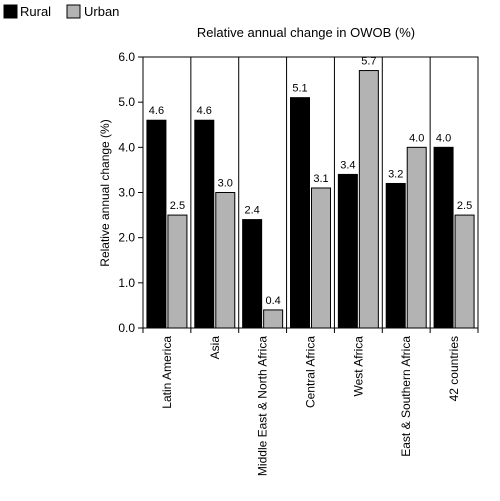 Image resolution: width=500 pixels, height=501 pixels. I want to click on y-tick-label: 5.0, so click(126, 102).